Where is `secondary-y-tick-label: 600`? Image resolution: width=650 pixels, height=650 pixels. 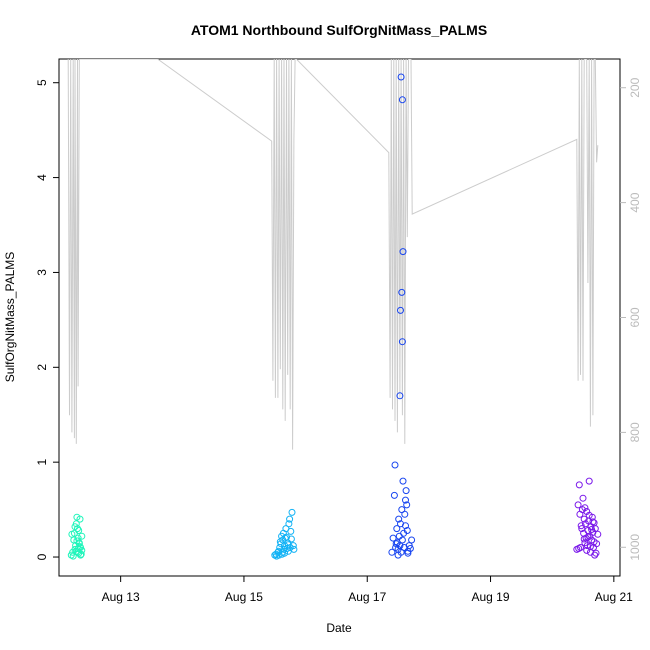
secondary-y-tick-label: 600 is located at coordinates (635, 317).